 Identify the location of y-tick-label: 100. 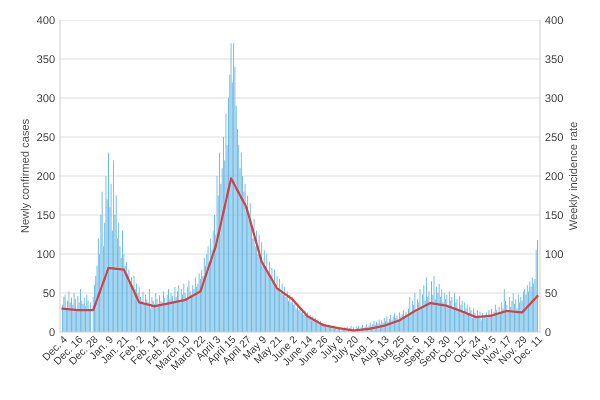
(46, 254).